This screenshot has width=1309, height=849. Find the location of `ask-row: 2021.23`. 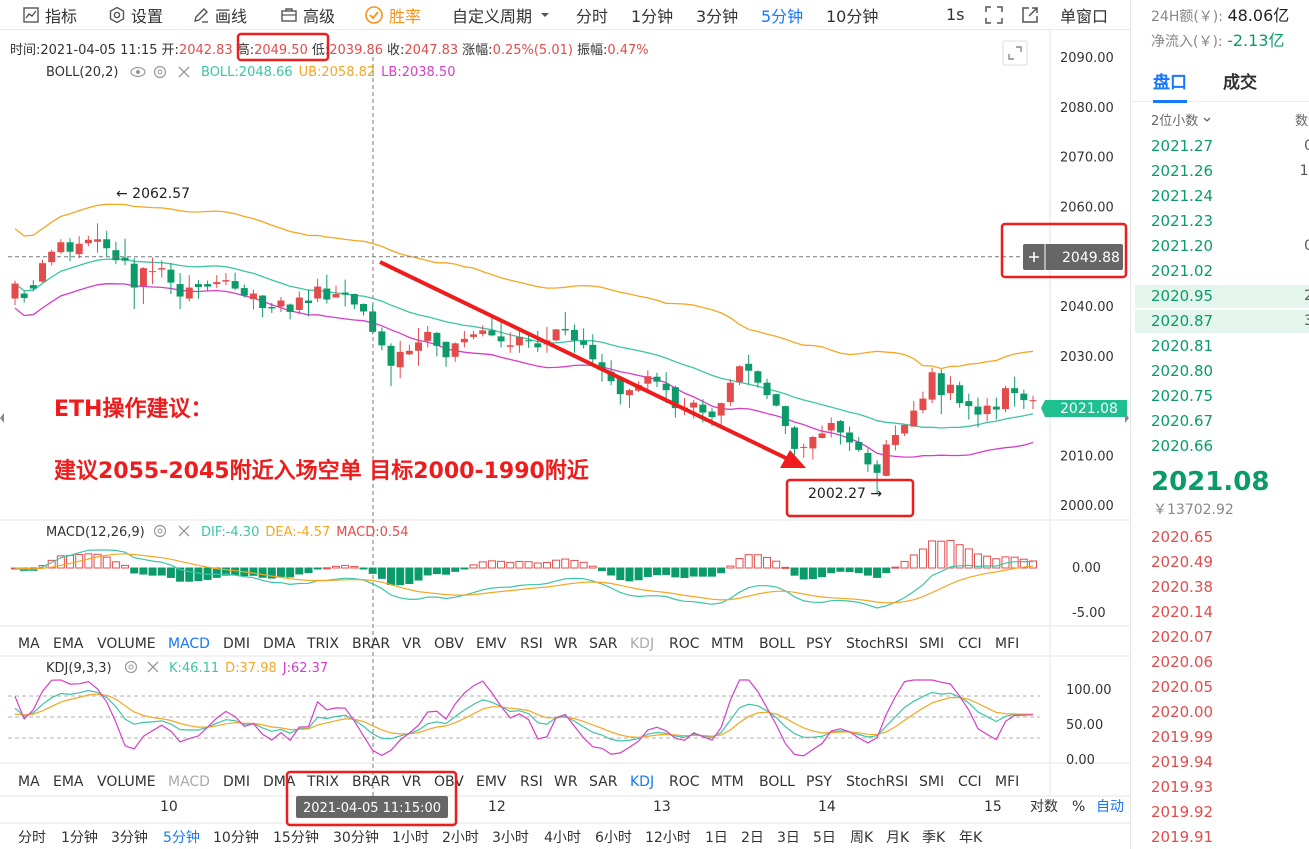

ask-row: 2021.23 is located at coordinates (1220, 221).